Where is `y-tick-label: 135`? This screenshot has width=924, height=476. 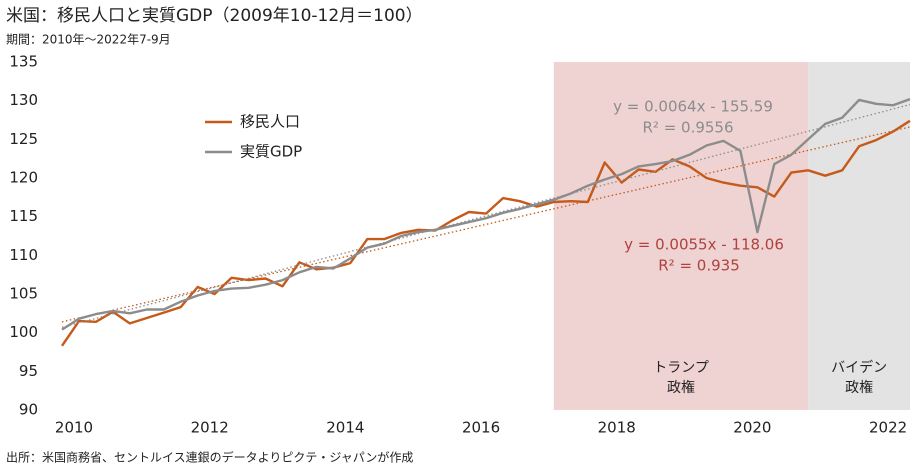 y-tick-label: 135 is located at coordinates (23, 62).